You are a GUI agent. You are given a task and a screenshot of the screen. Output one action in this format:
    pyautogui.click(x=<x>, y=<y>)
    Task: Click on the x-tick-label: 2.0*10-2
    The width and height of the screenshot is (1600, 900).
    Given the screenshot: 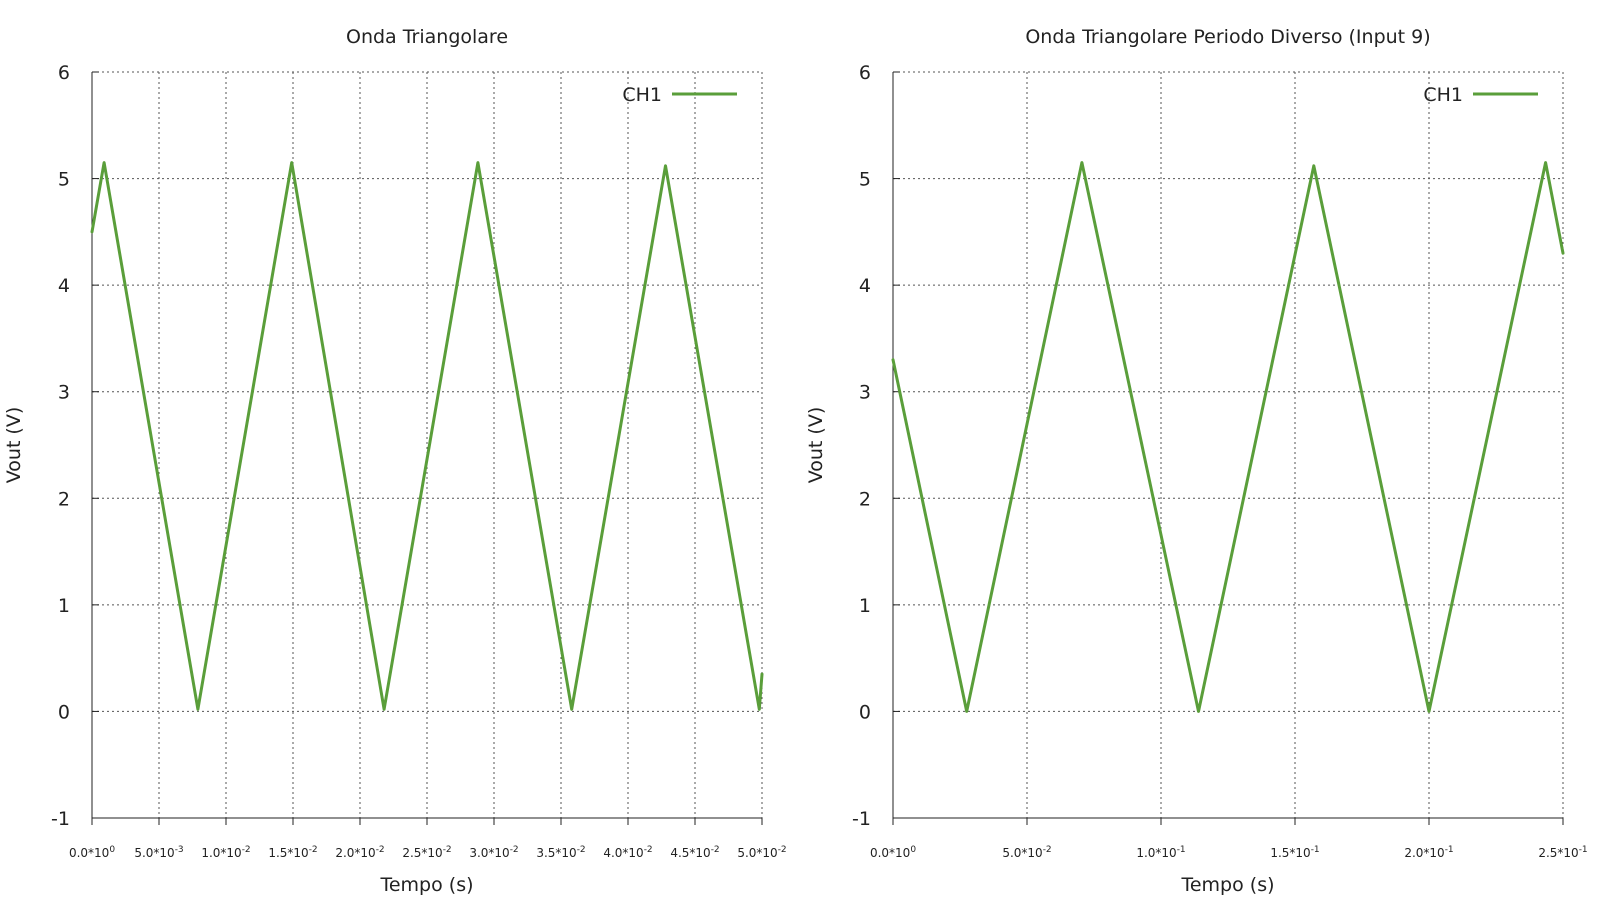 What is the action you would take?
    pyautogui.click(x=359, y=852)
    